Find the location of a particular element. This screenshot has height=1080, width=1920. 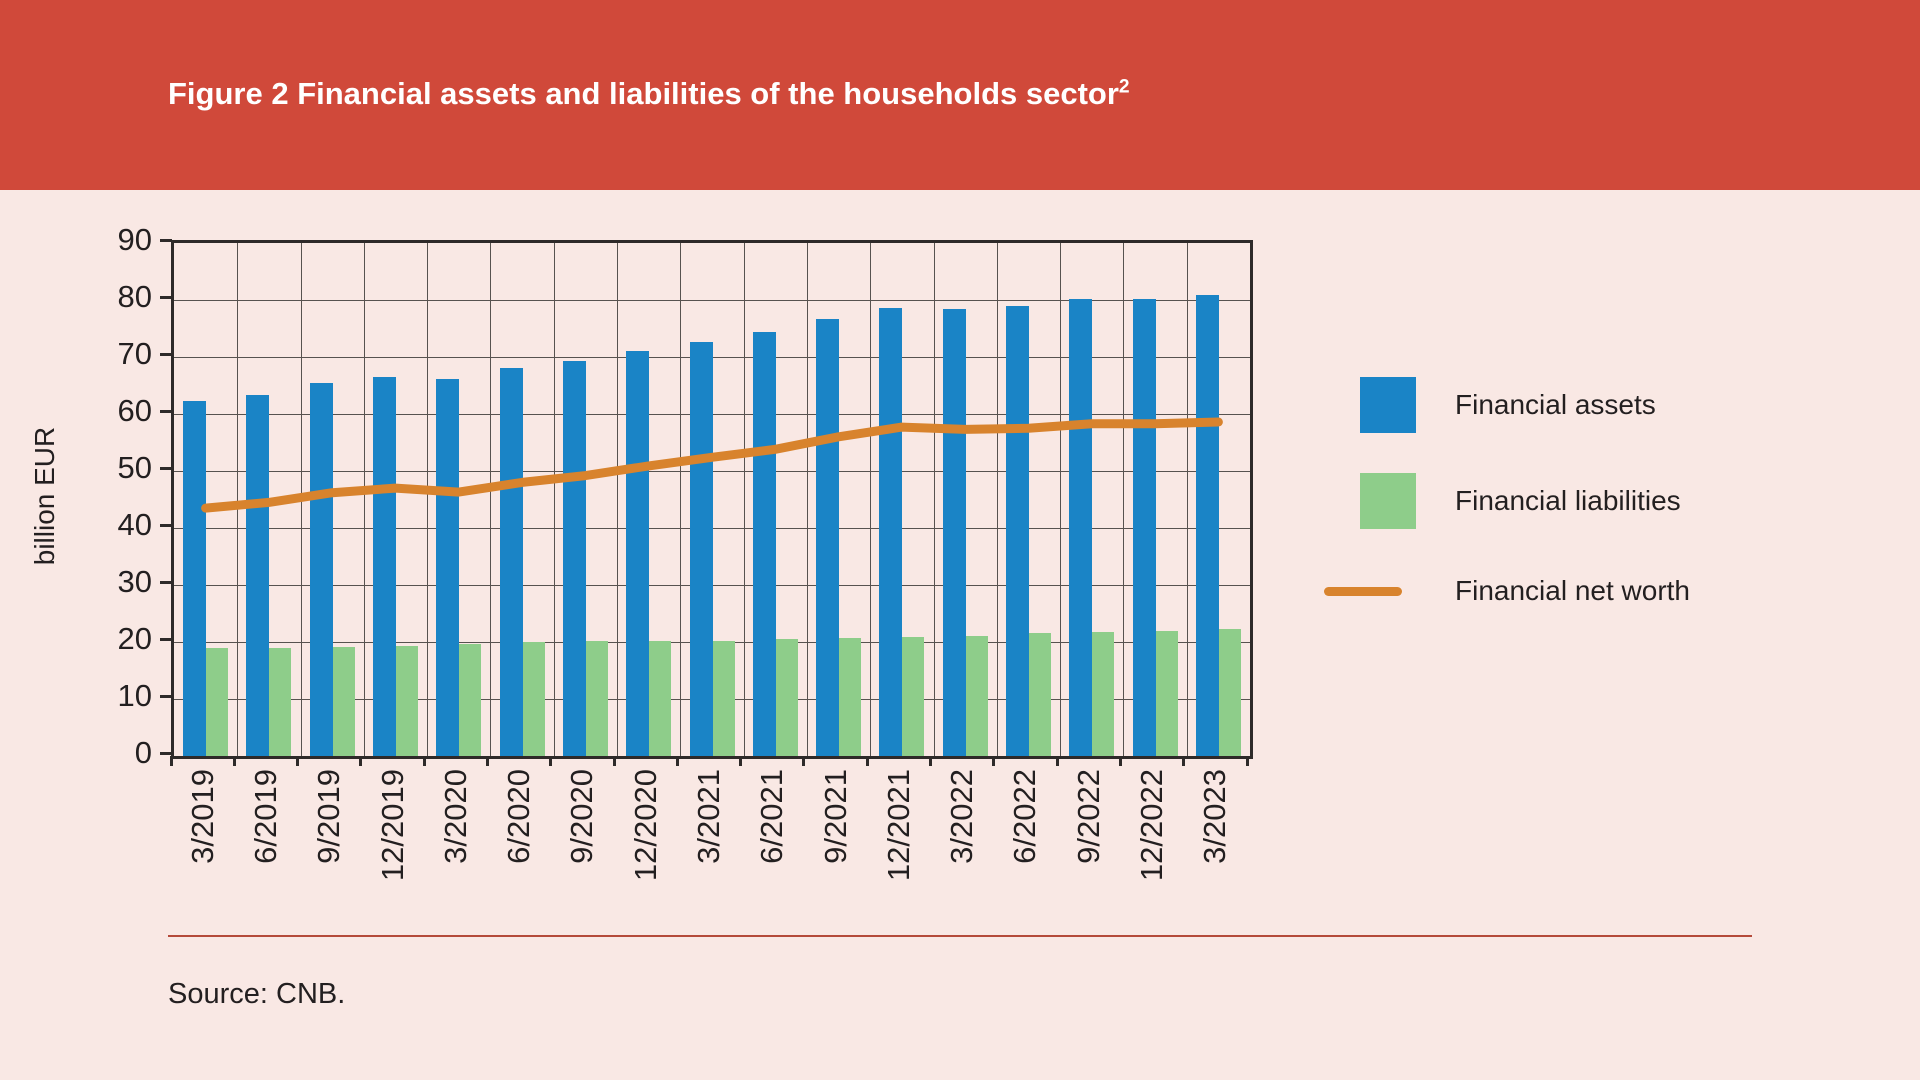

liabilities-bar-12/2021 is located at coordinates (913, 696).